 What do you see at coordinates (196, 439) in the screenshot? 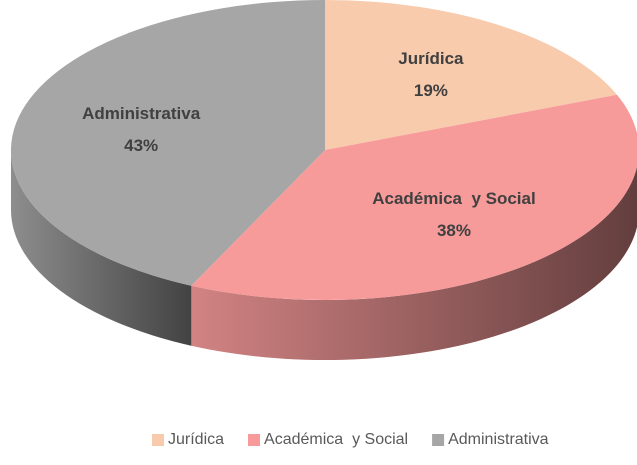
I see `legend-label: Jurídica` at bounding box center [196, 439].